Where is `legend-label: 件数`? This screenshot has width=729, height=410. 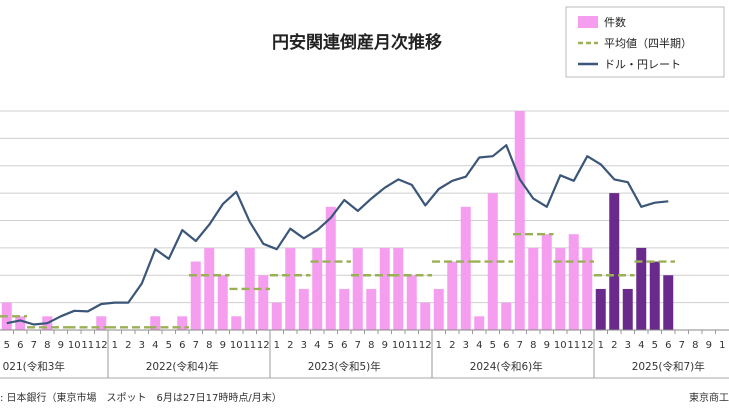 legend-label: 件数 is located at coordinates (615, 22).